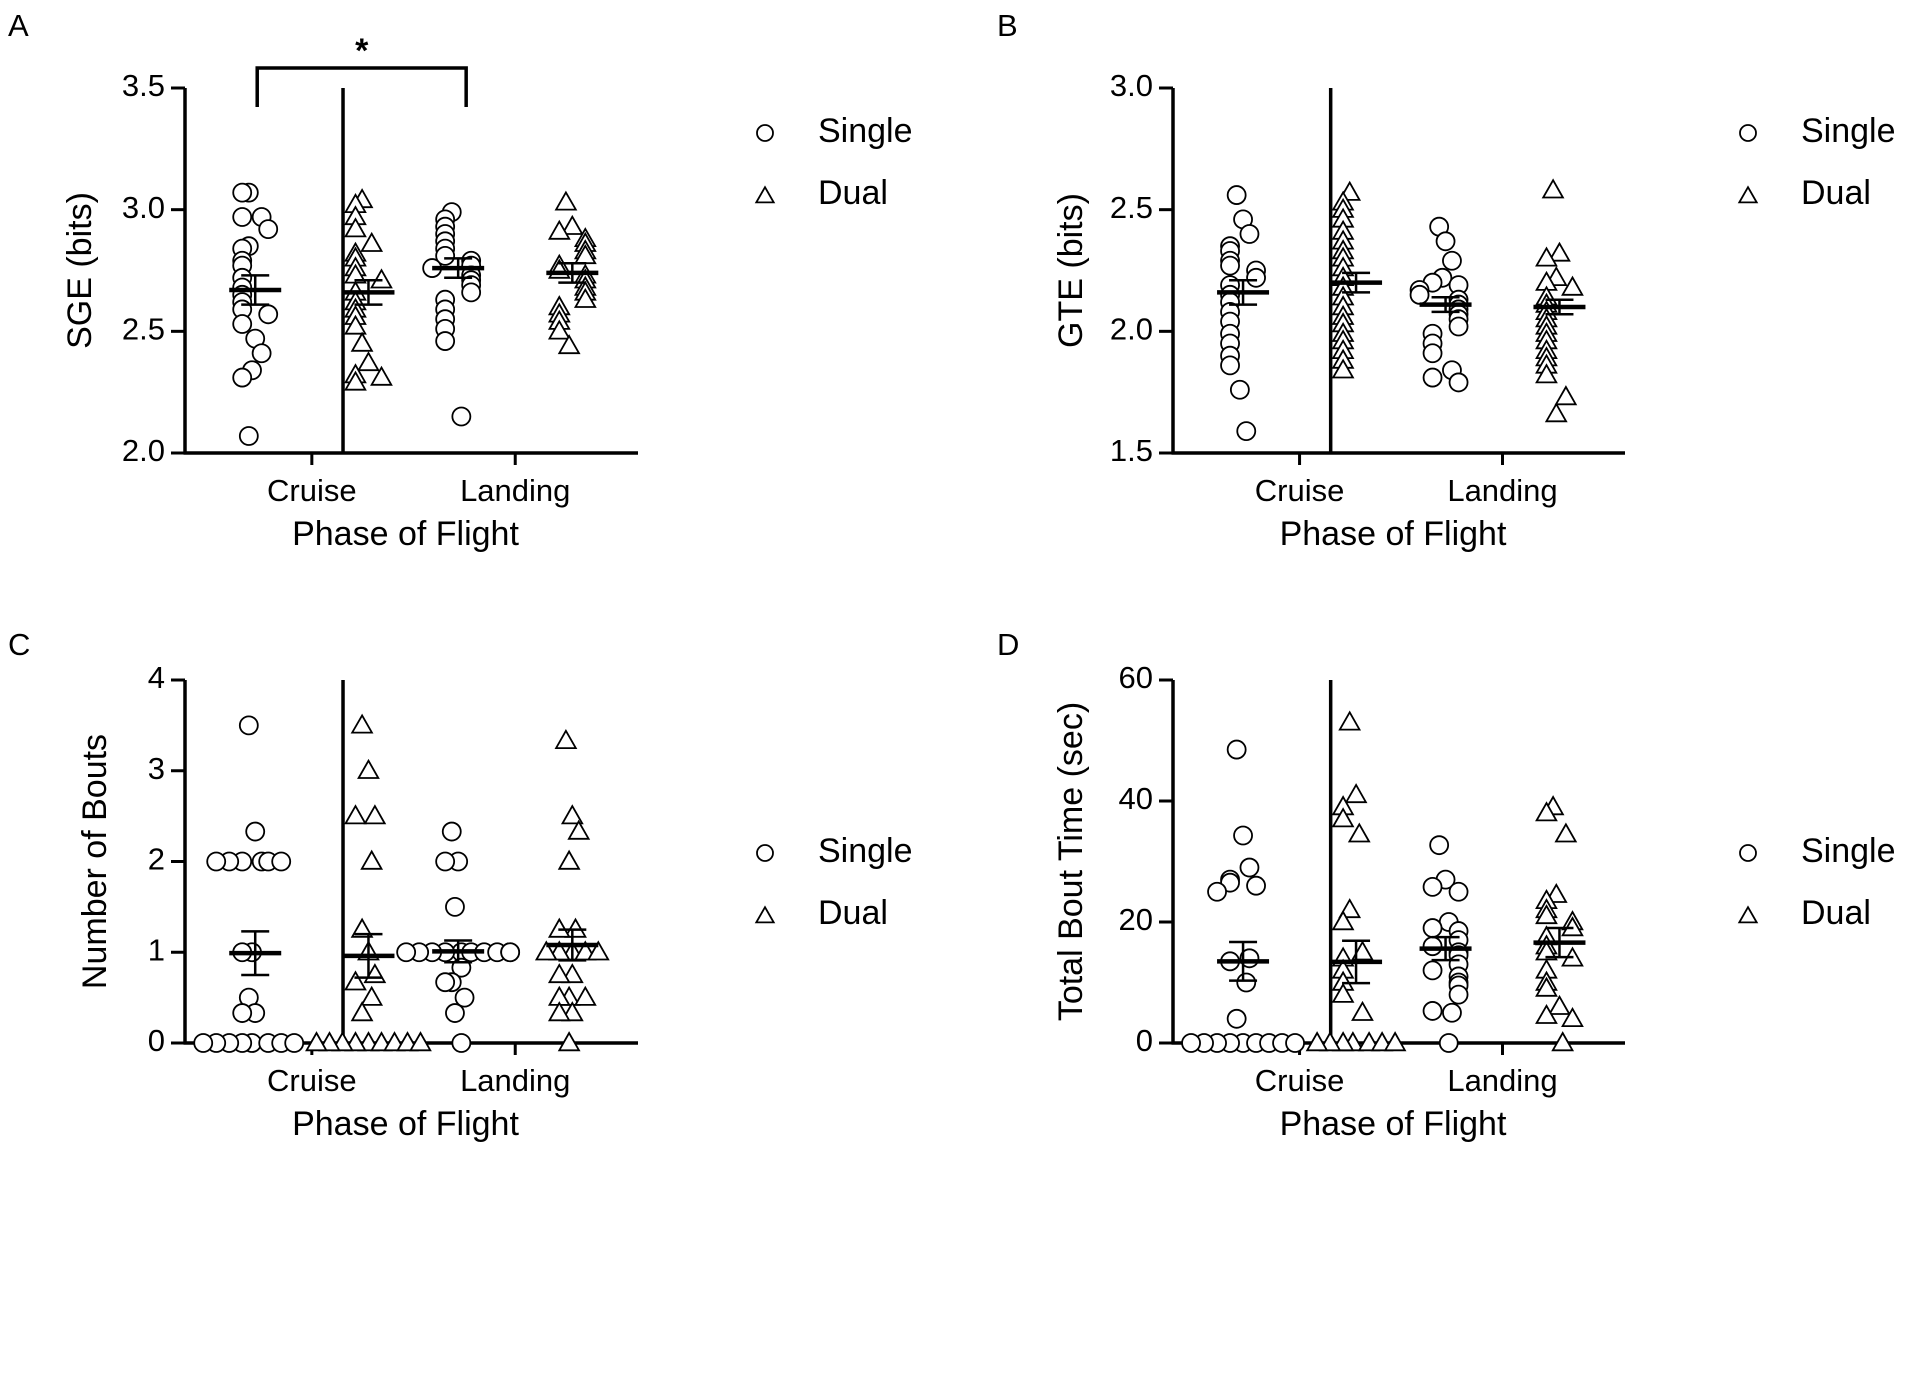  Describe the element at coordinates (95, 861) in the screenshot. I see `y-axis-title: Number of Bouts` at that location.